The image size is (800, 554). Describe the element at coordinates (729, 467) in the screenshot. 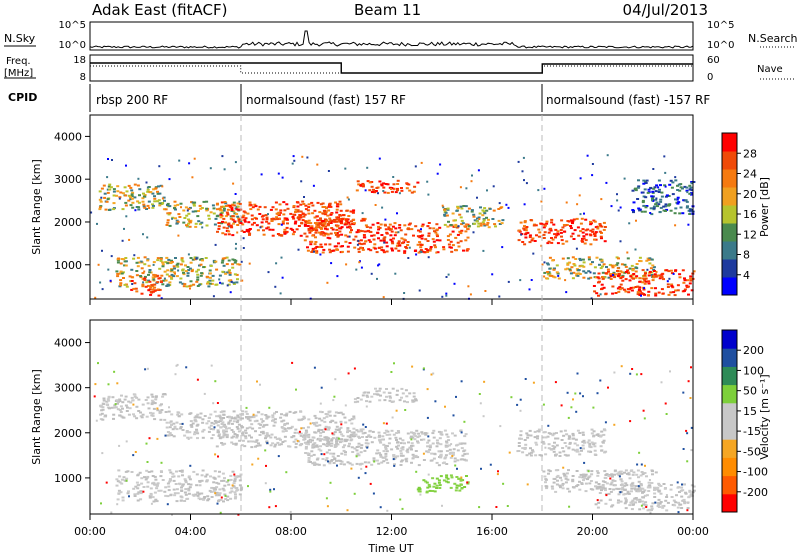

I see `colorbar-swatch` at that location.